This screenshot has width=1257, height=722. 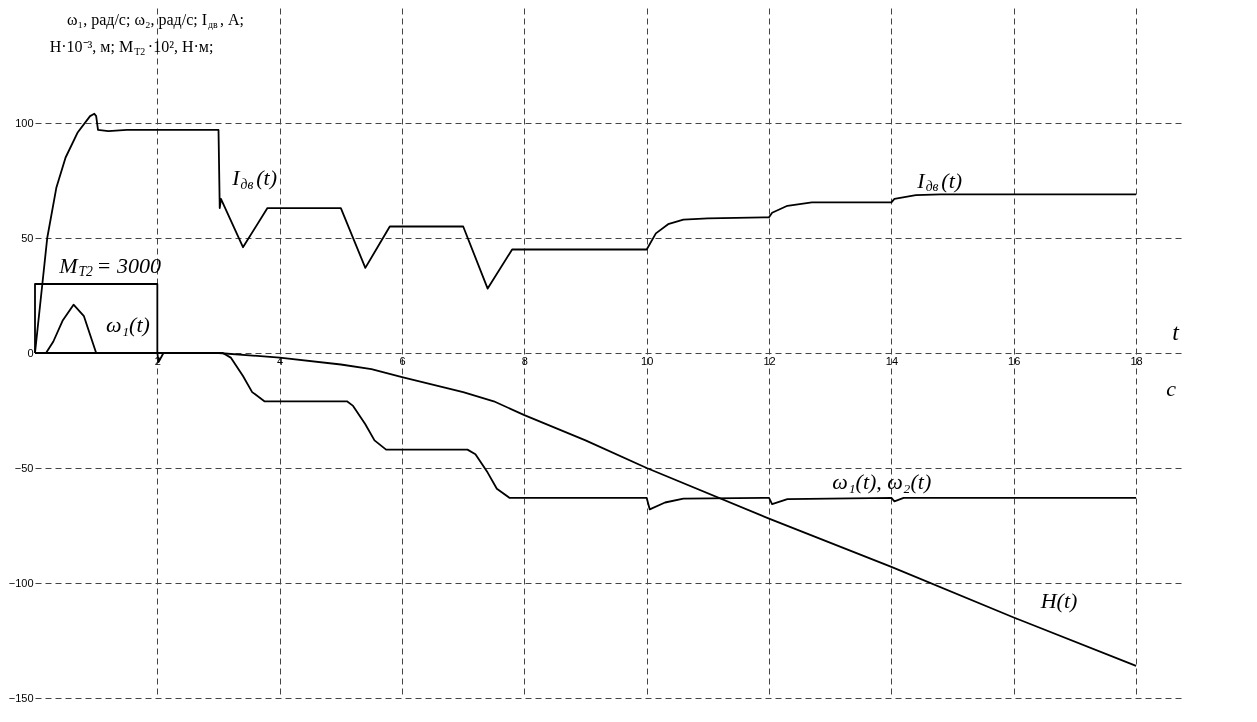 What do you see at coordinates (769, 360) in the screenshot?
I see `x-tick-label: 12` at bounding box center [769, 360].